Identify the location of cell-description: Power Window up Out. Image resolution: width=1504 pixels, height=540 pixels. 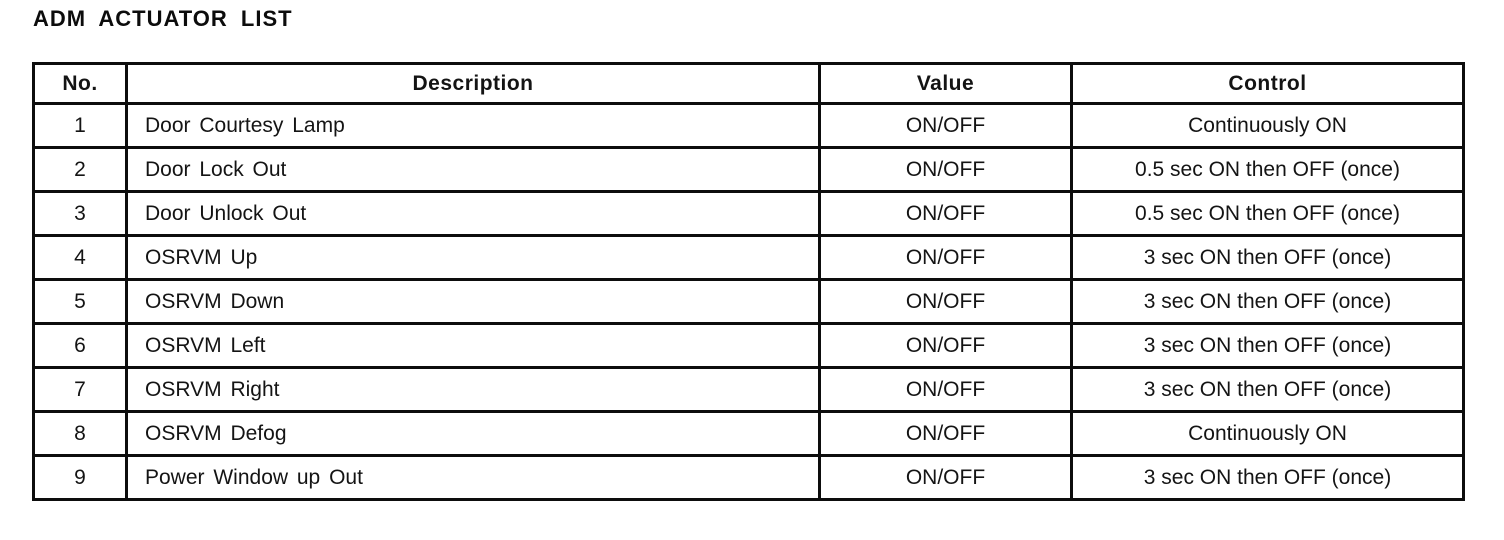
(473, 477).